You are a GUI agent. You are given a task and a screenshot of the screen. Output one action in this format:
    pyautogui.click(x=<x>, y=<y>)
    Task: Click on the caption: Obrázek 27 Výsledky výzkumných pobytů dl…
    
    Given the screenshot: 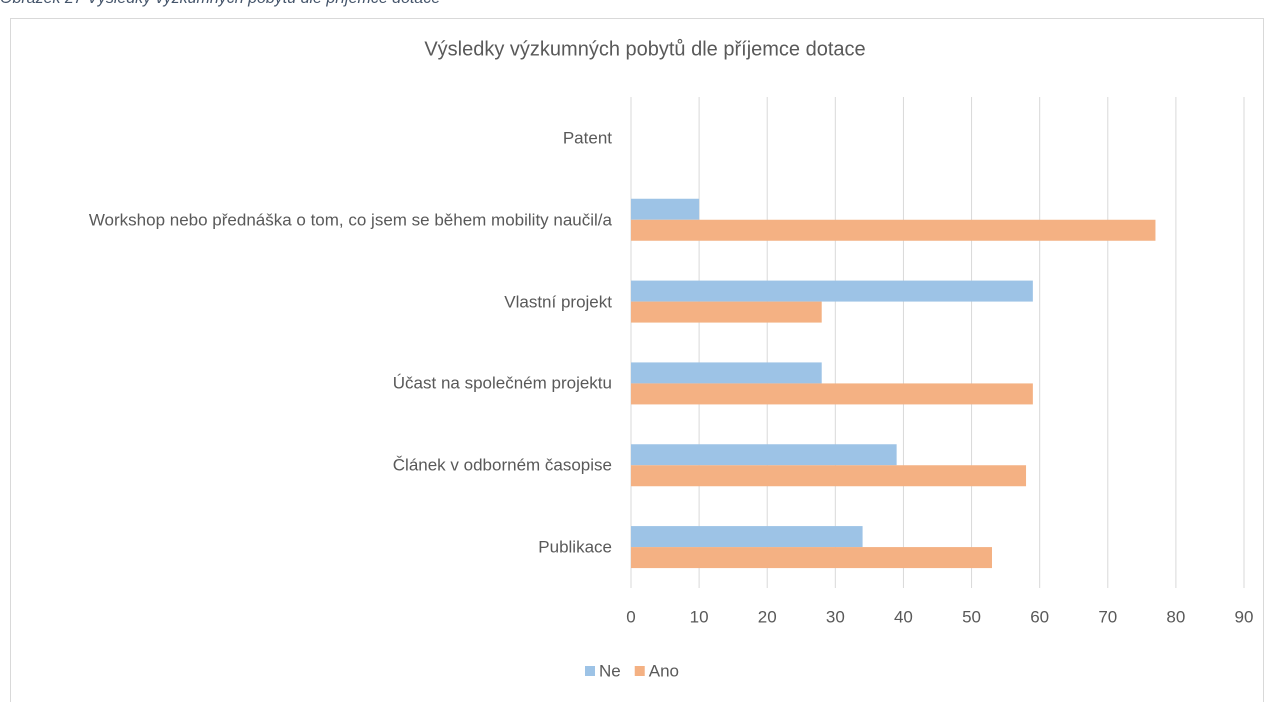 What is the action you would take?
    pyautogui.click(x=220, y=4)
    